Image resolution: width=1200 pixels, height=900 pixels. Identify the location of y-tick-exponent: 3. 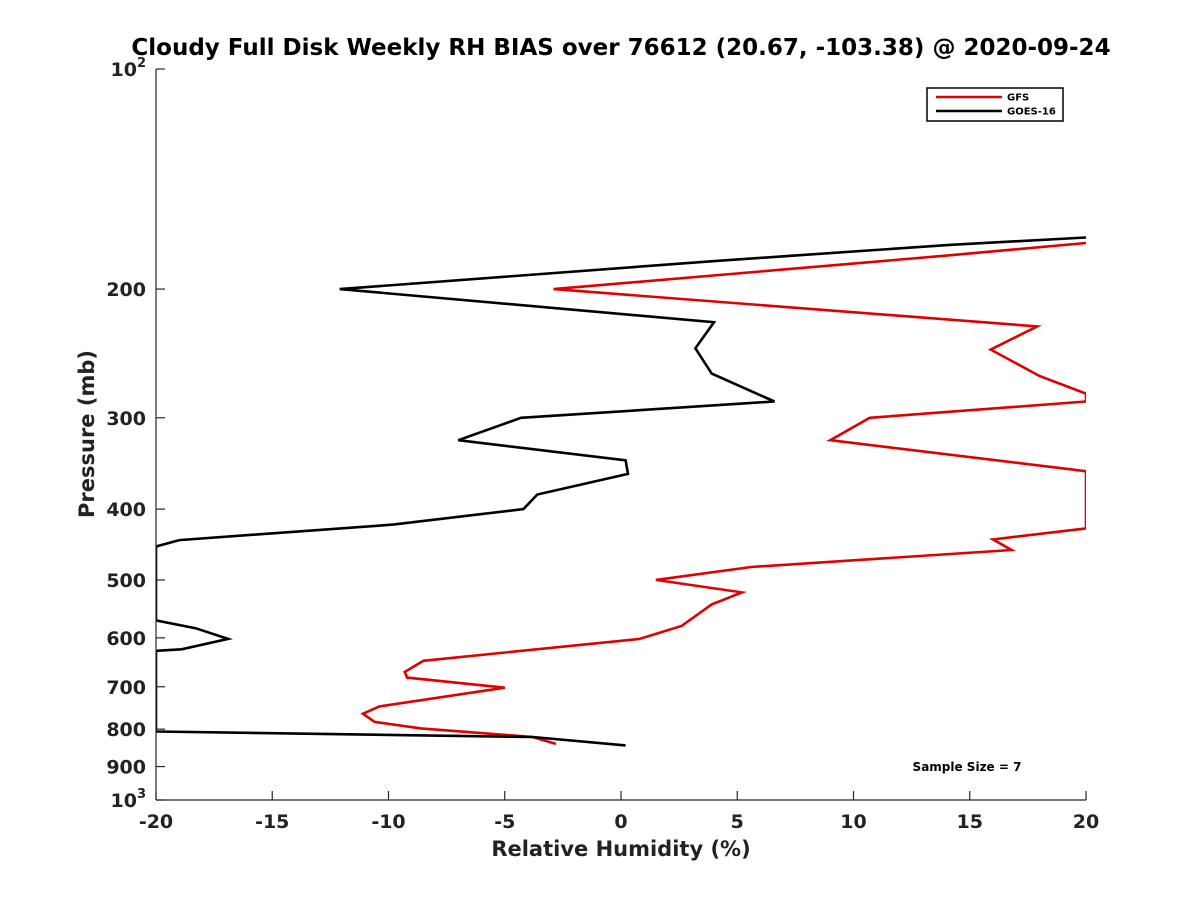
(141, 794).